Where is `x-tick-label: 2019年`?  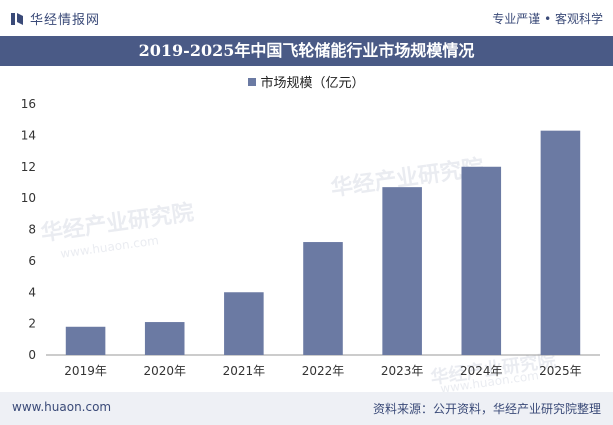 x-tick-label: 2019年 is located at coordinates (85, 371).